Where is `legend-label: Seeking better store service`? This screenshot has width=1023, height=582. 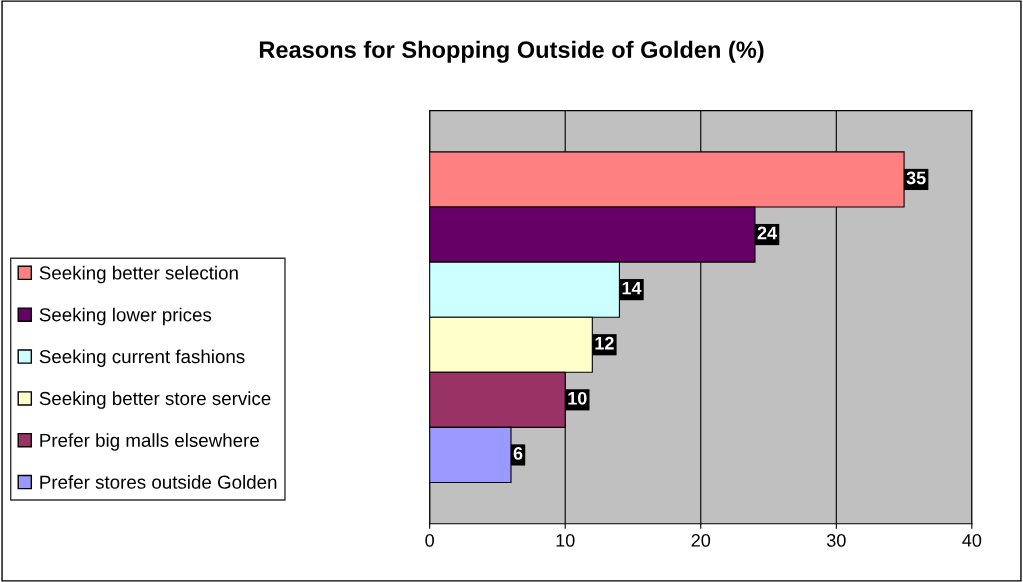
legend-label: Seeking better store service is located at coordinates (155, 400).